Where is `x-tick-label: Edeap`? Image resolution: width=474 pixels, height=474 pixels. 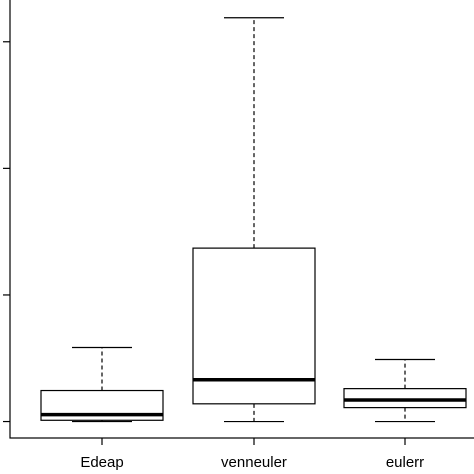 x-tick-label: Edeap is located at coordinates (101, 462).